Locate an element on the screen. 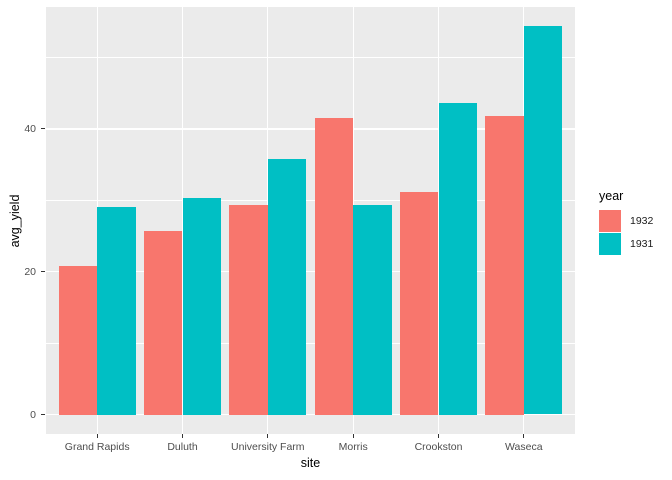  legend-item-1931: 1931 is located at coordinates (626, 244).